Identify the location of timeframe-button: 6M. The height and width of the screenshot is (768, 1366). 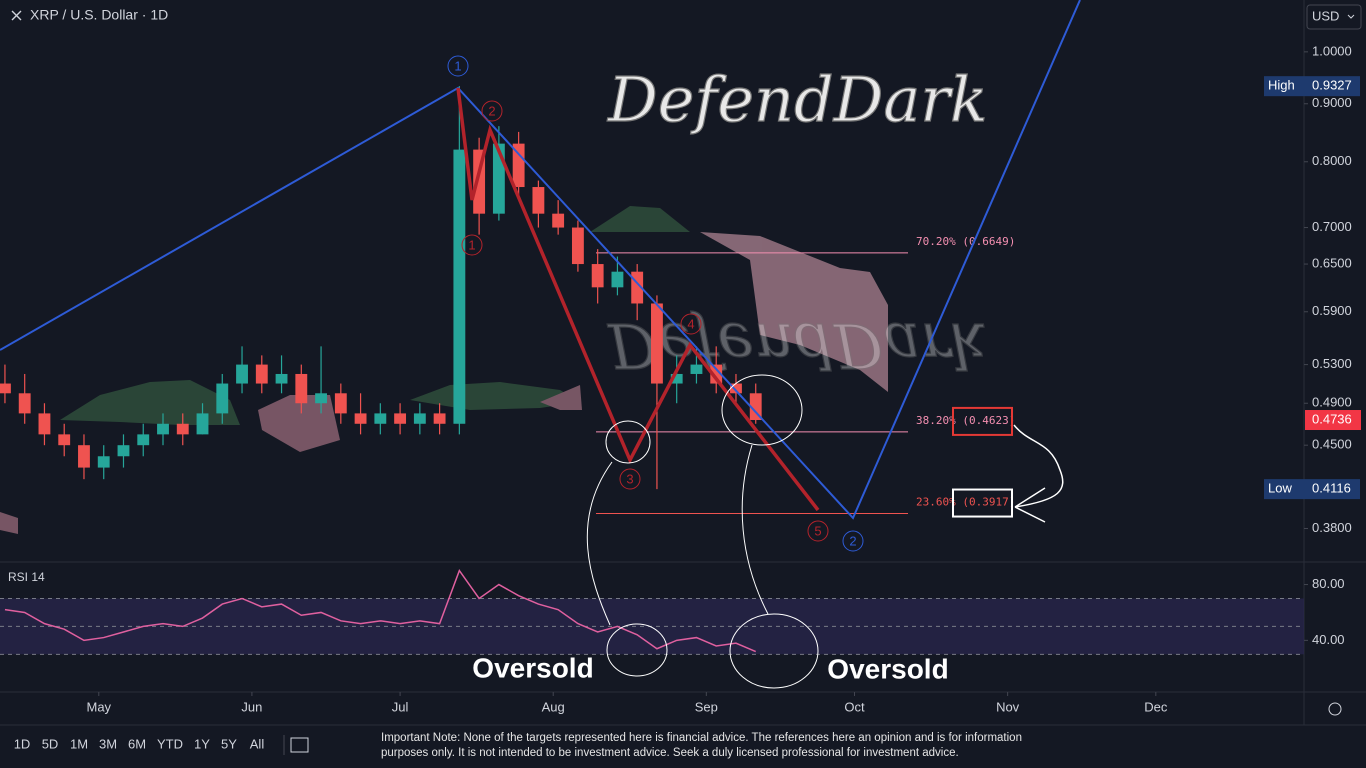
(137, 743).